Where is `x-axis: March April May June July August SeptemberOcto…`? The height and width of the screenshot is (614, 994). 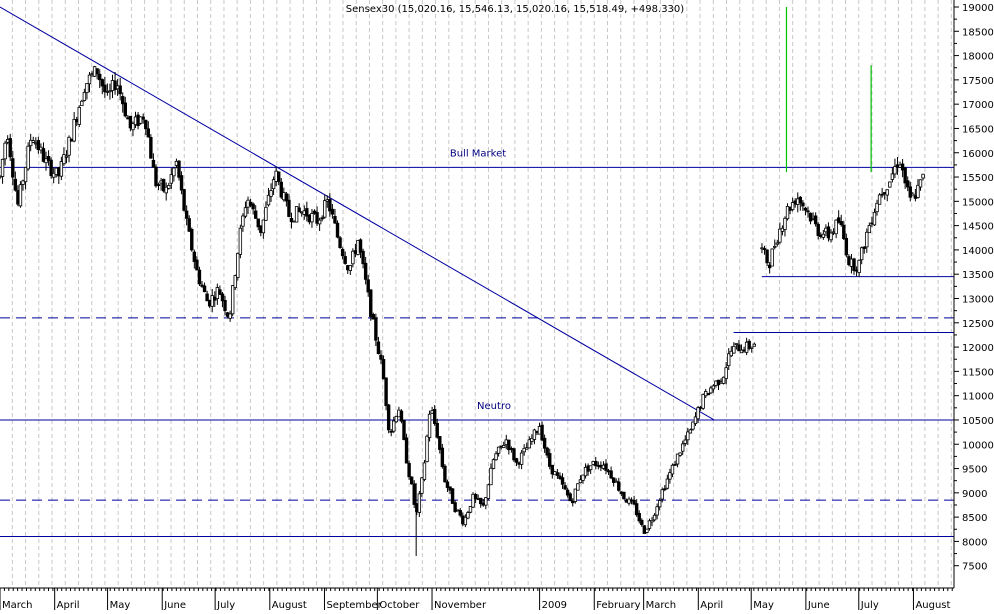 x-axis: March April May June July August SeptemberOcto… is located at coordinates (477, 599).